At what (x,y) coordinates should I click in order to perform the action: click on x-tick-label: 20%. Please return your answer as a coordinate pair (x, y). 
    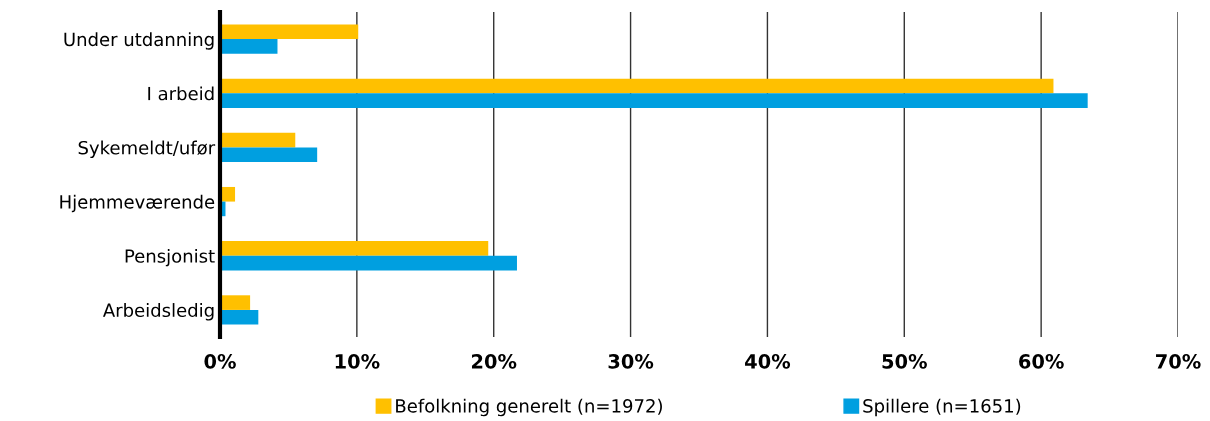
    Looking at the image, I should click on (494, 361).